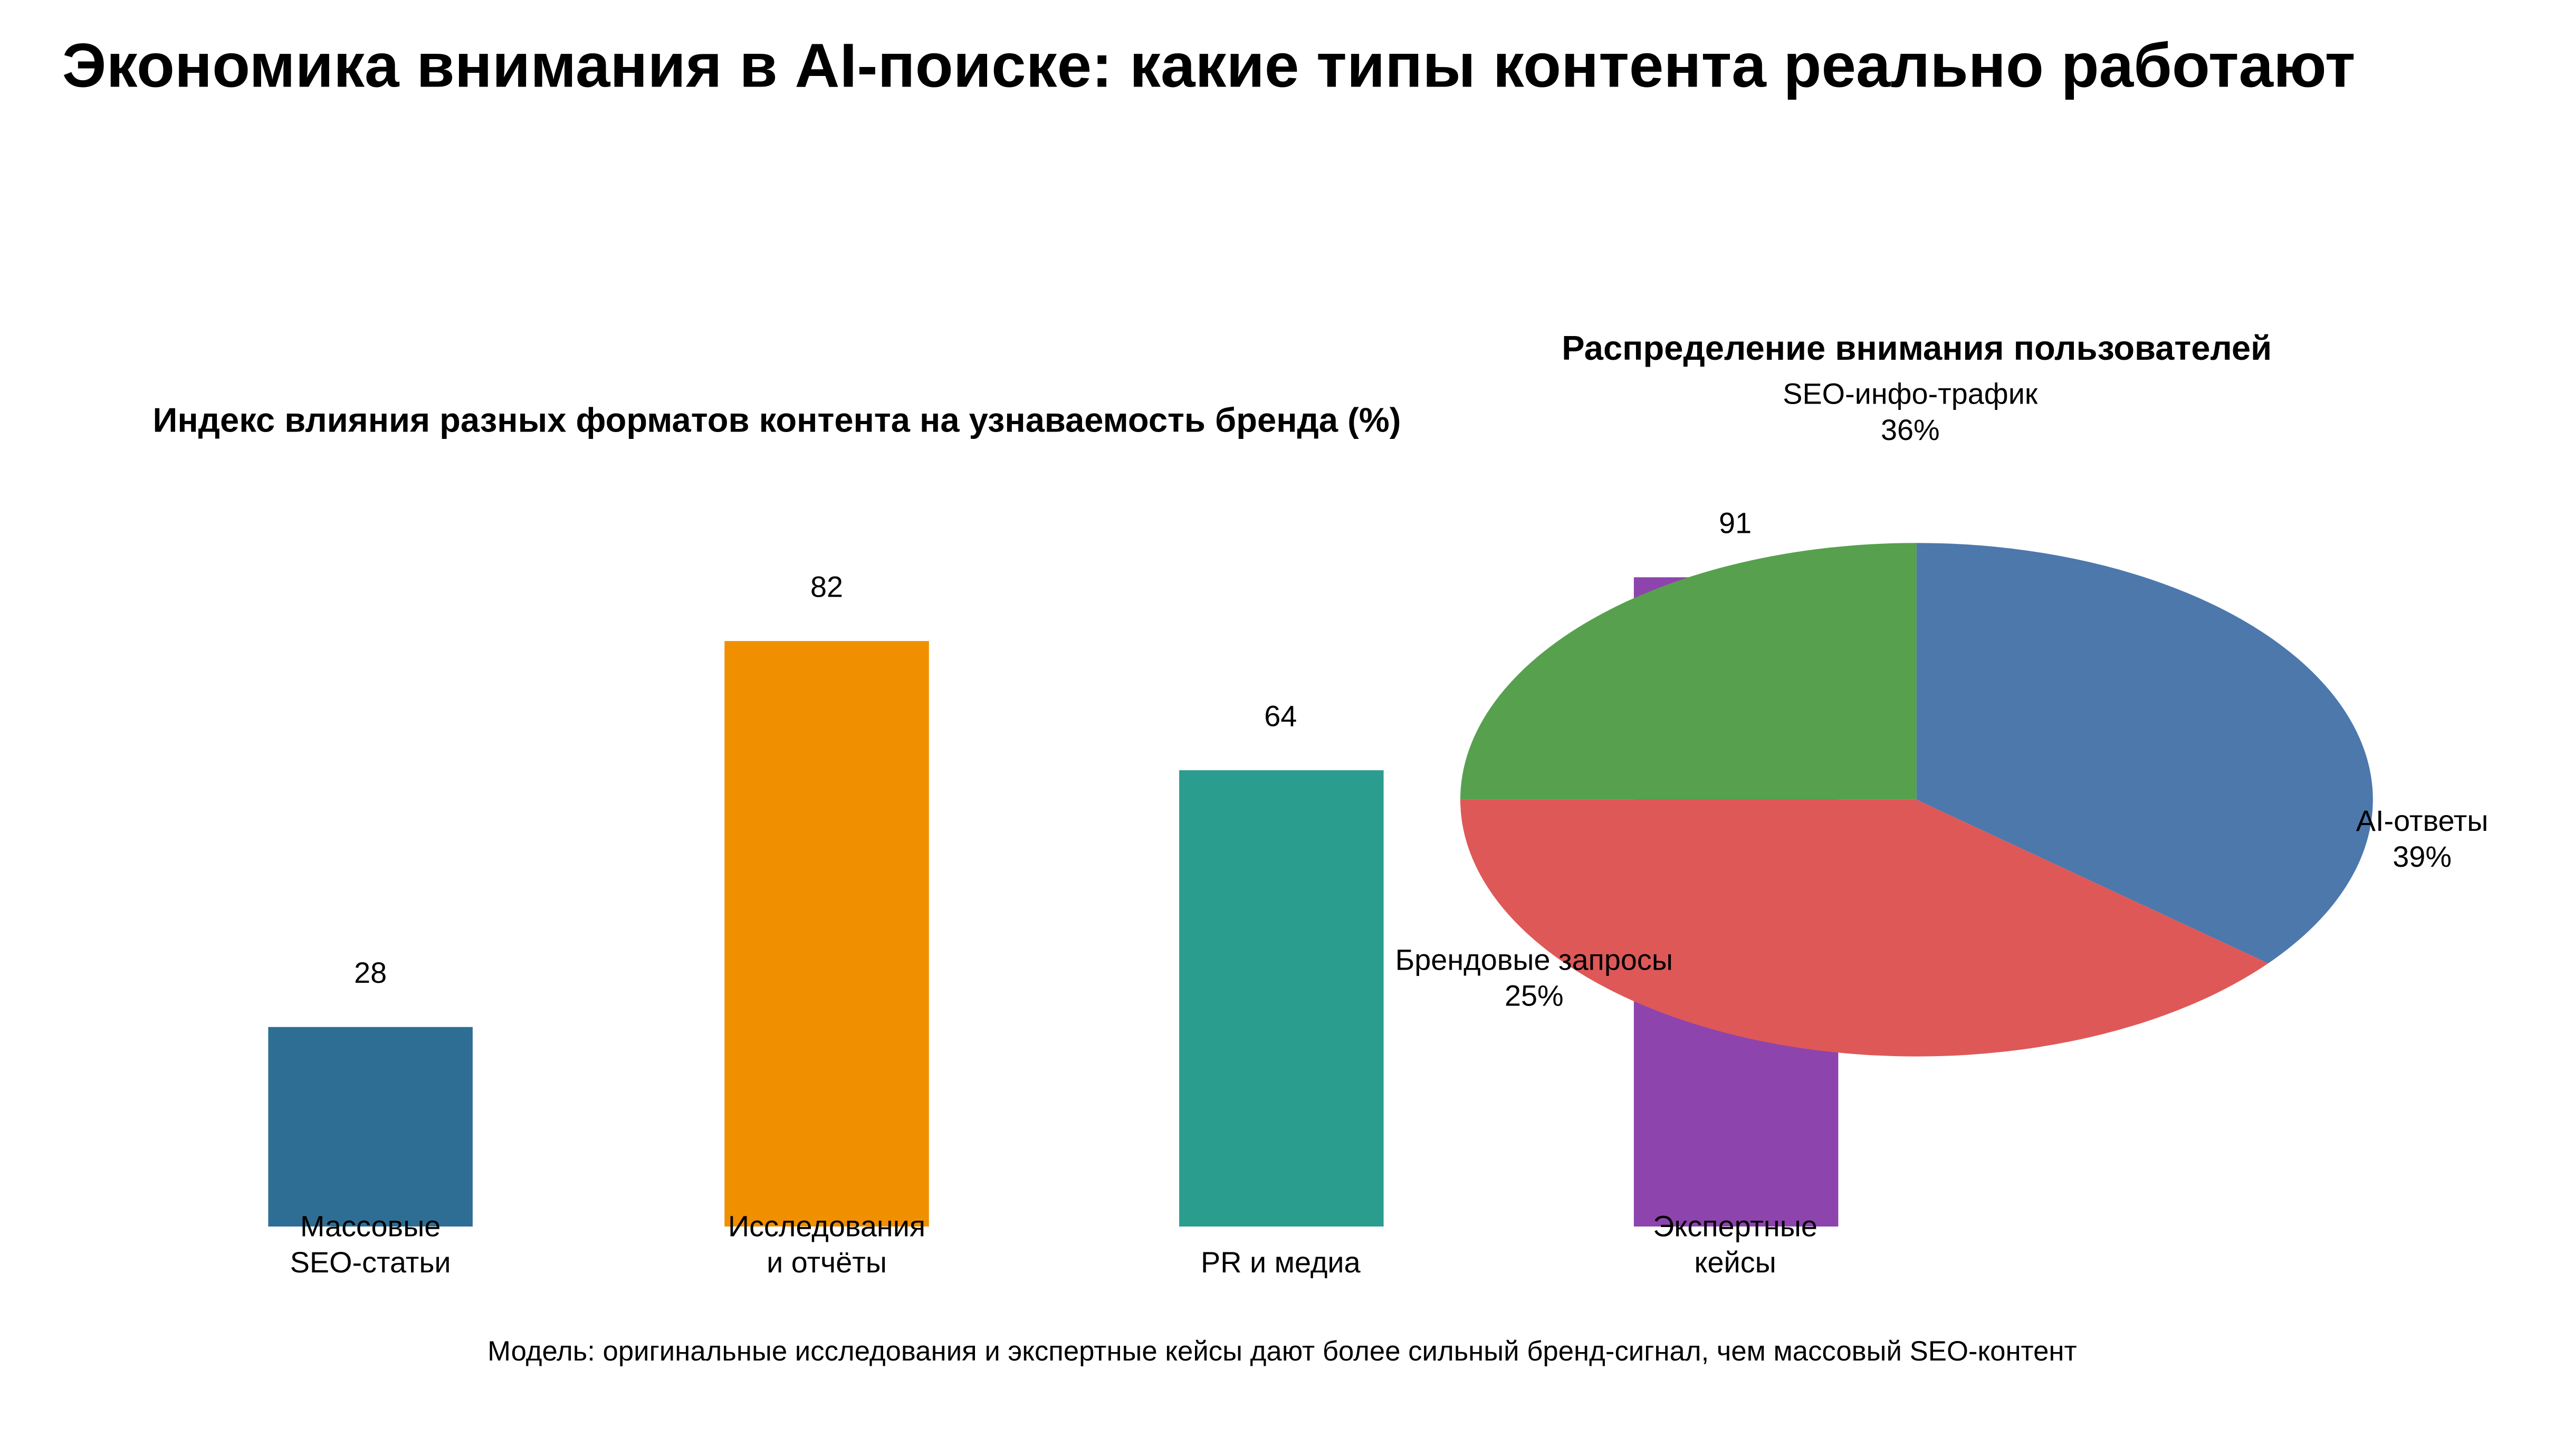  I want to click on bar-category-label-line: Массовые, so click(371, 1226).